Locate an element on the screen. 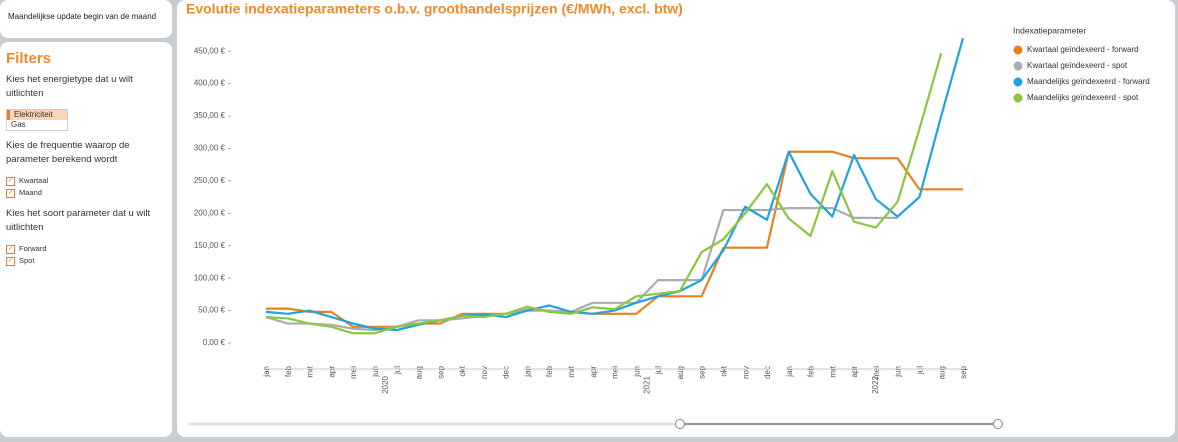 This screenshot has height=442, width=1178. checkbox-label: Spot is located at coordinates (27, 260).